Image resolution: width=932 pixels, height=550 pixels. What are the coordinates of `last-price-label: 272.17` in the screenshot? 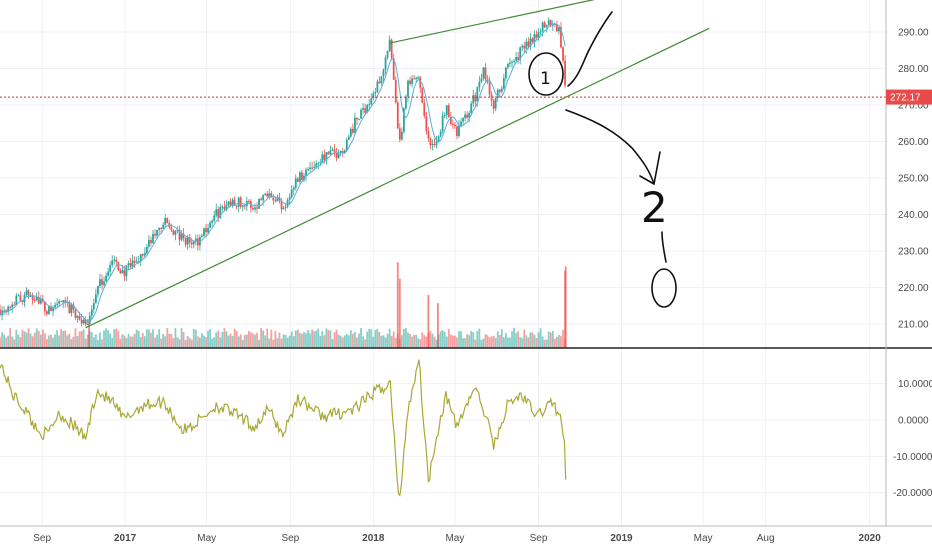 It's located at (905, 98).